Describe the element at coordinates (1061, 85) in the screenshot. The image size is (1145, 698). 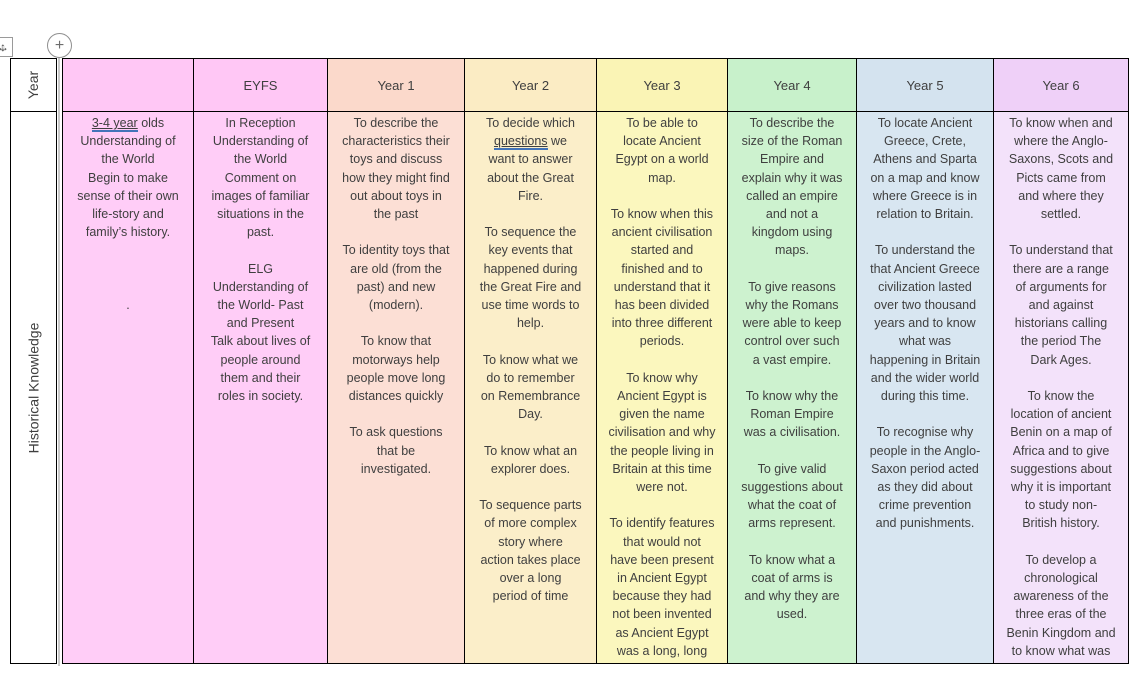
I see `header-cell-year-6: Year 6` at that location.